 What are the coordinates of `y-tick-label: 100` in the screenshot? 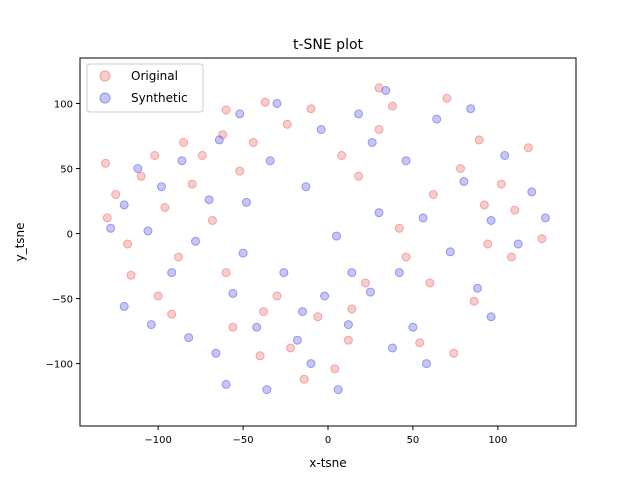 It's located at (63, 105).